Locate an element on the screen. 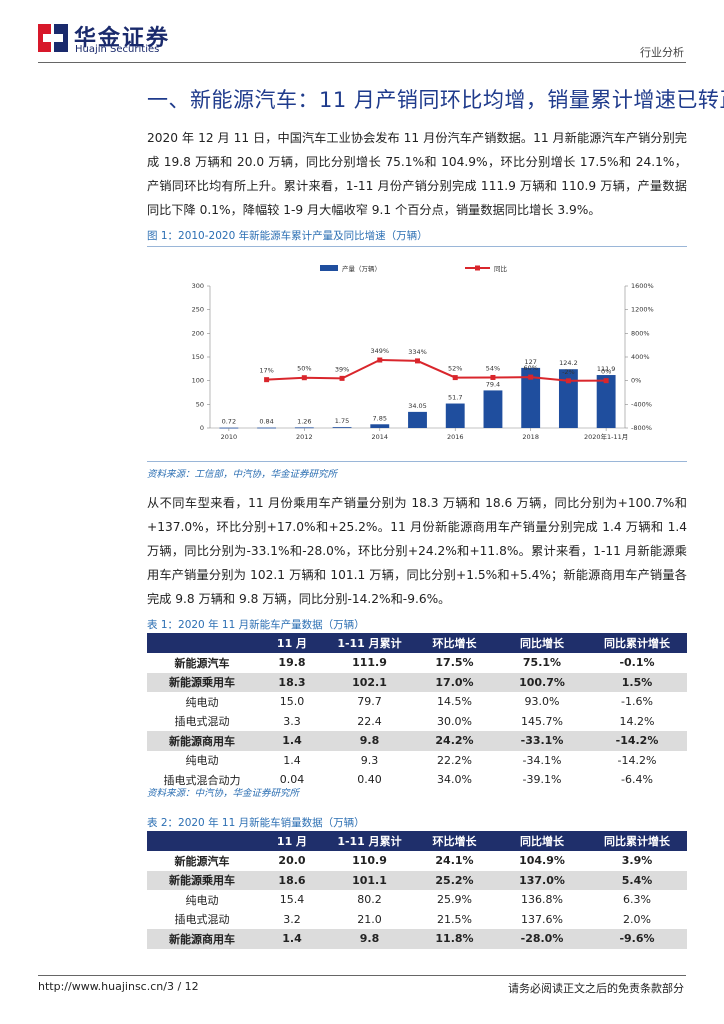 This screenshot has width=724, height=1024. table2-cell: 104.9% is located at coordinates (542, 861).